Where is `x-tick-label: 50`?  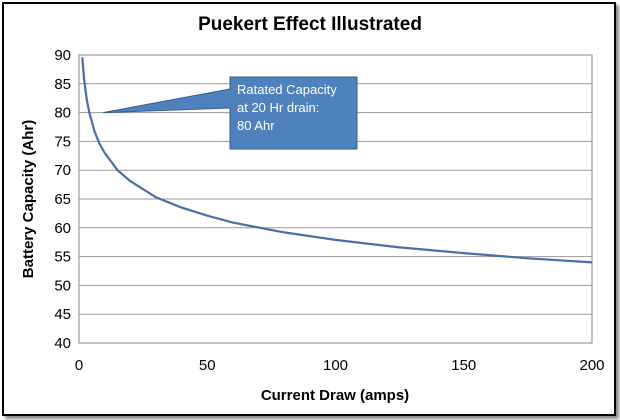 x-tick-label: 50 is located at coordinates (207, 365).